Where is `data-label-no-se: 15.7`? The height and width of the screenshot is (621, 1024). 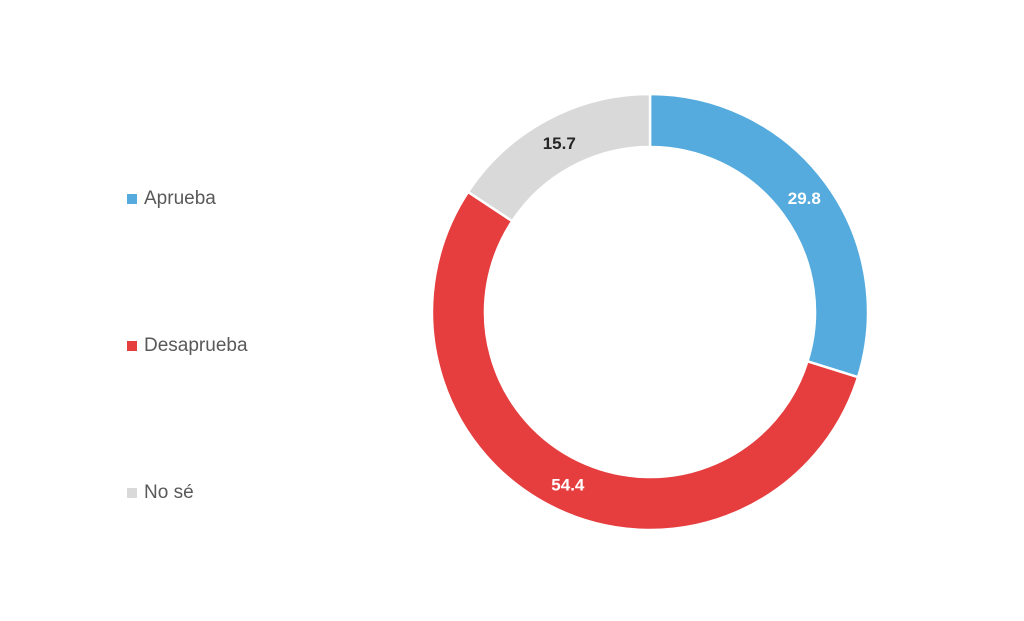 data-label-no-se: 15.7 is located at coordinates (559, 143).